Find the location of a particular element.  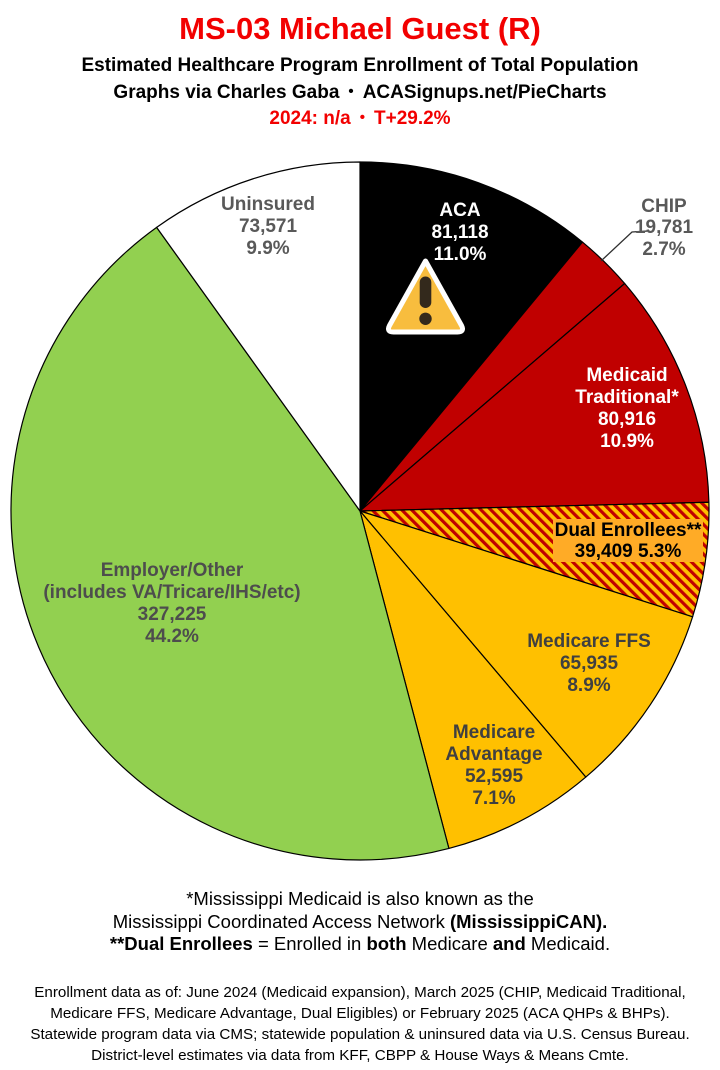

pie-slice-medicare-ffs is located at coordinates (526, 644).